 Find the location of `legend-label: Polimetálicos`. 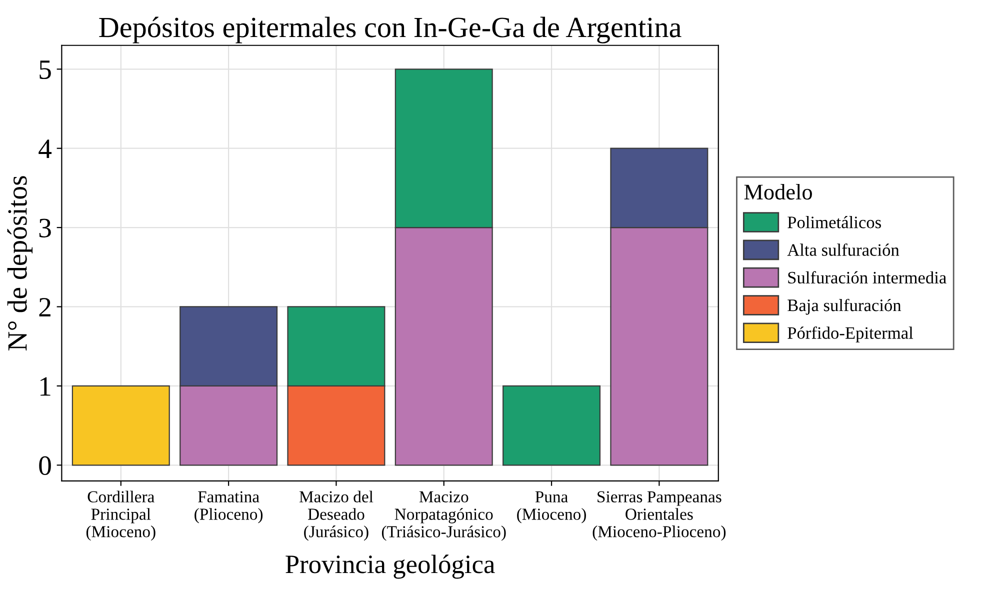

legend-label: Polimetálicos is located at coordinates (834, 222).